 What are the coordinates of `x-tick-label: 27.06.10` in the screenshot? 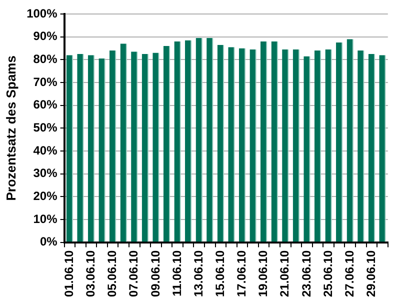 It's located at (349, 274).